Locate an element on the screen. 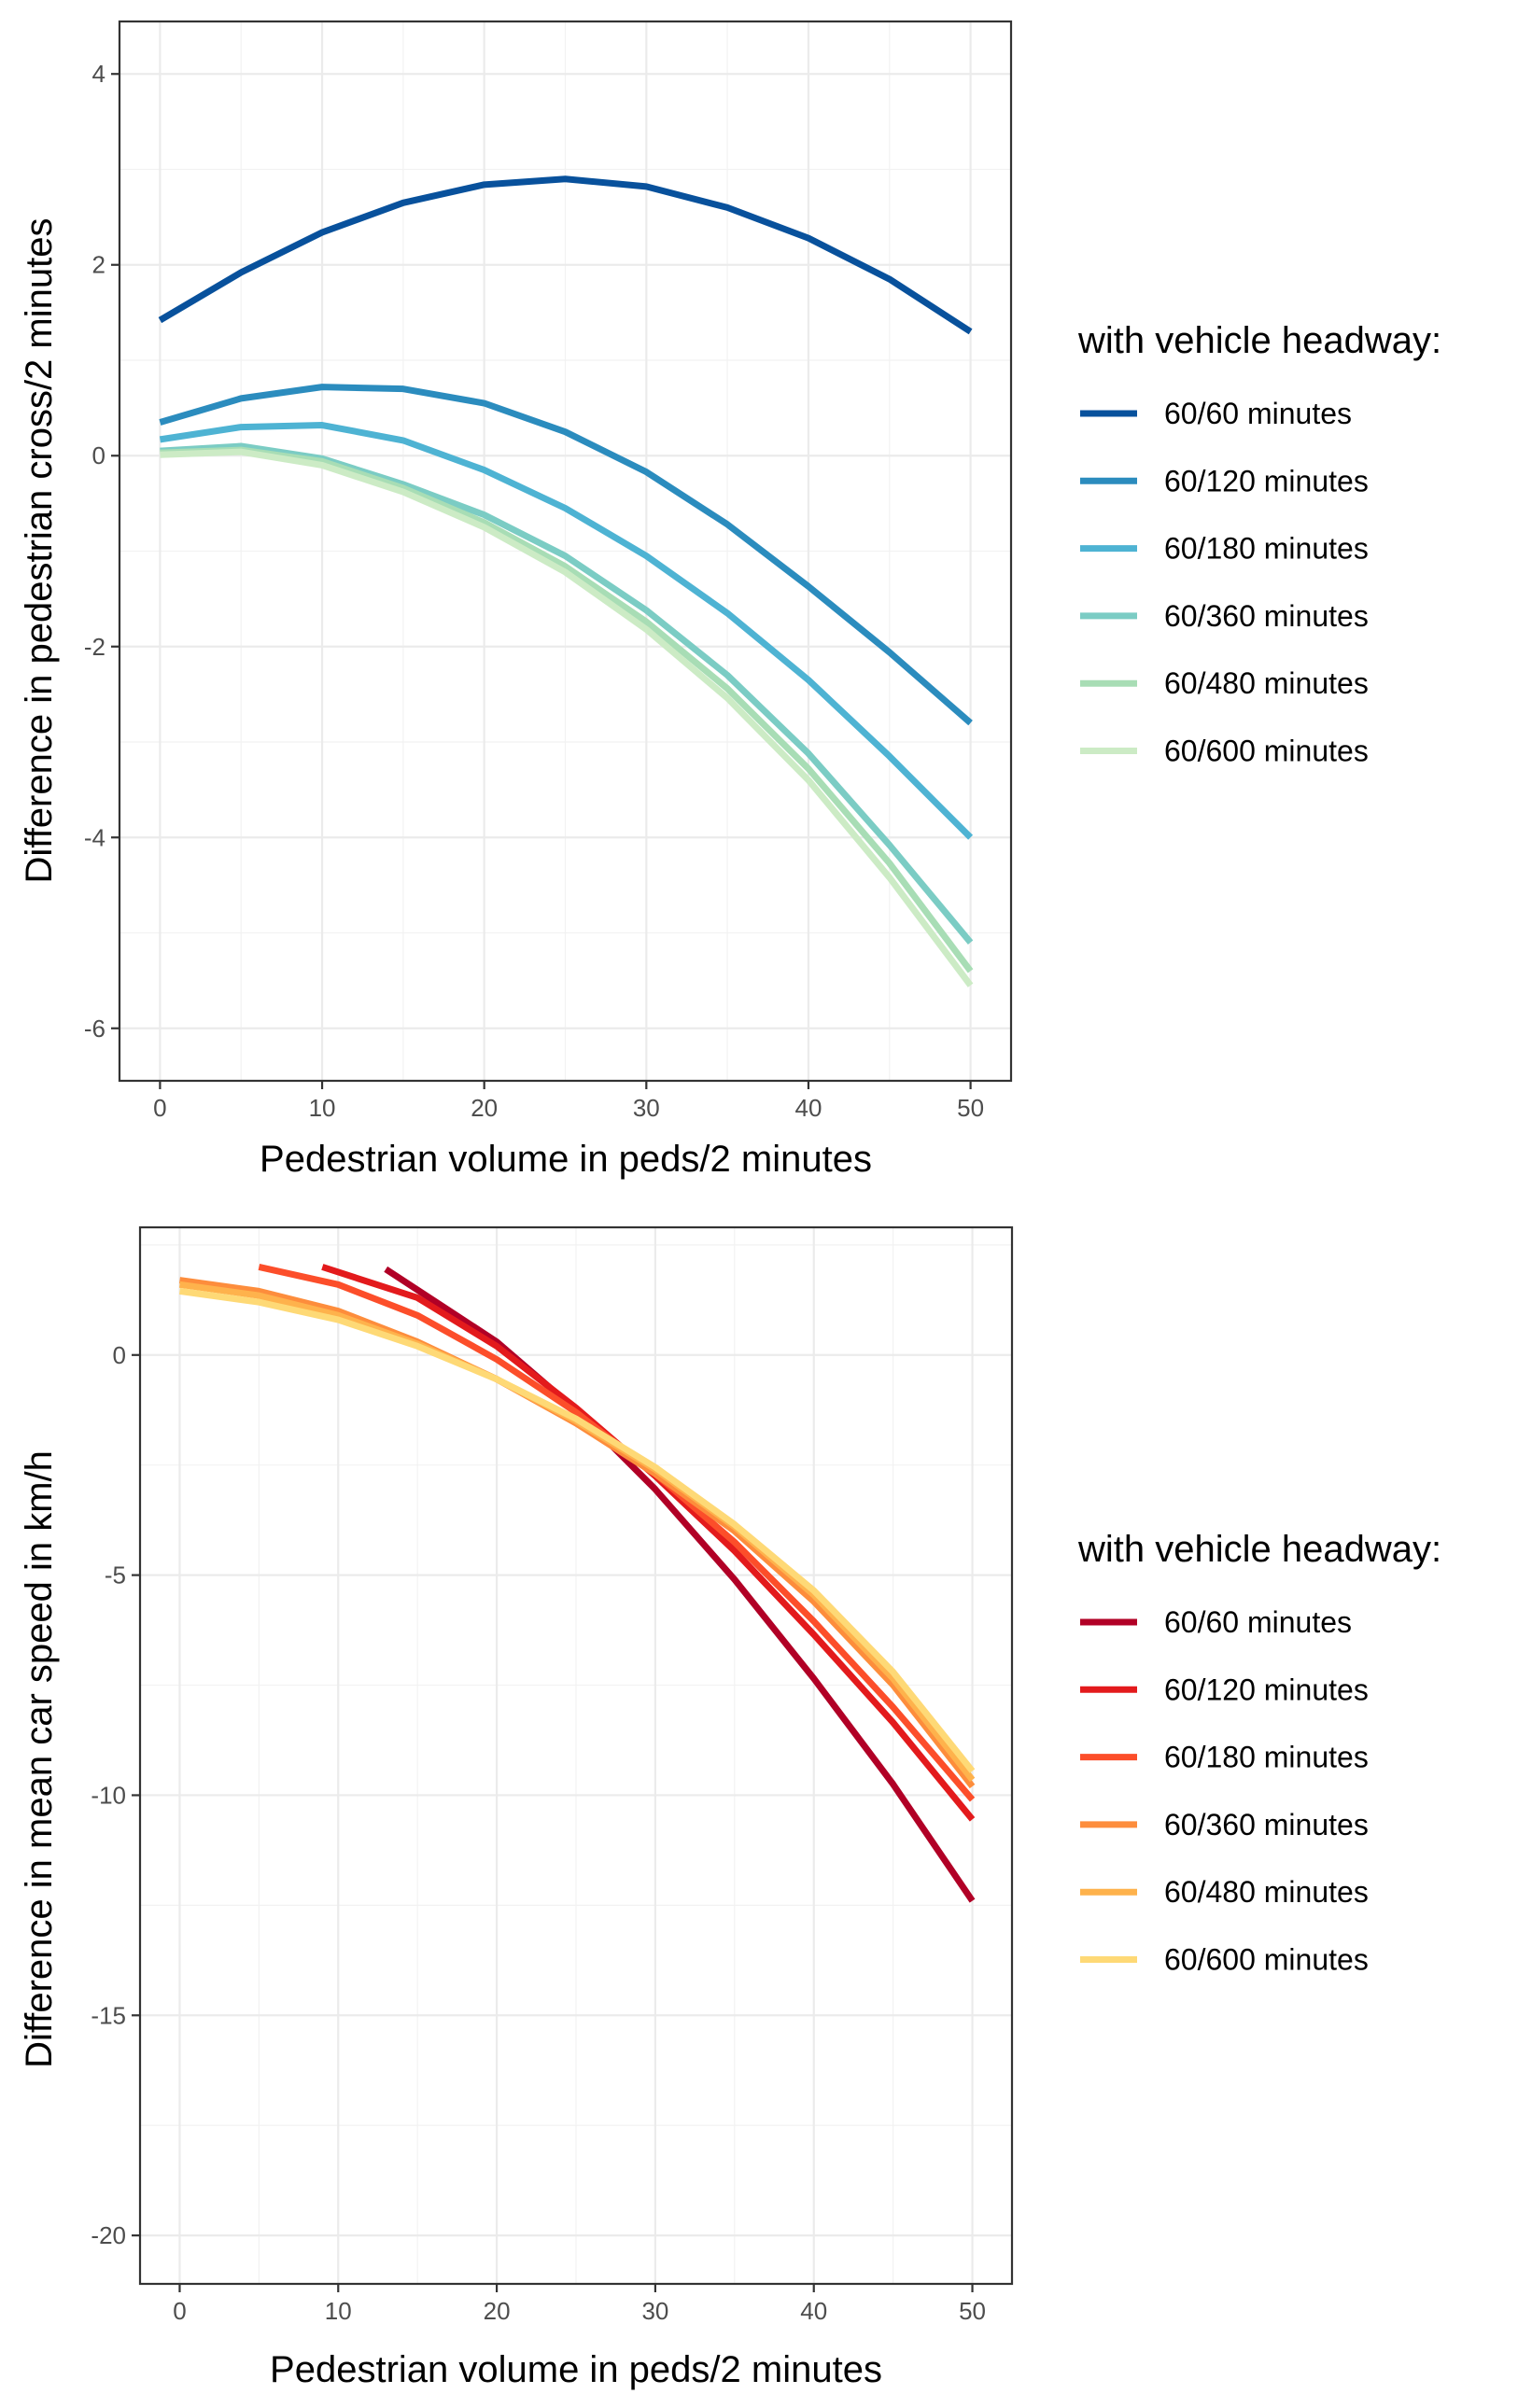 The image size is (1532, 2408). y-tick-label: -20 is located at coordinates (108, 2235).